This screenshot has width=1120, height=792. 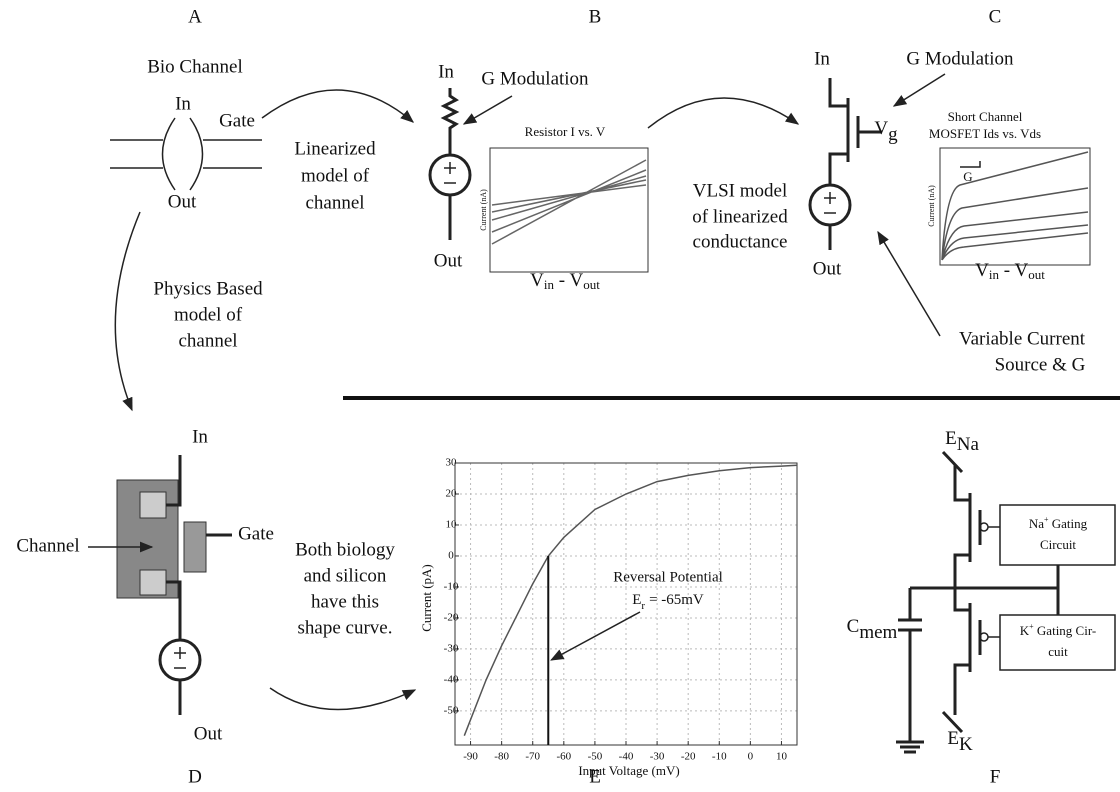 I want to click on label: G Modulation, so click(x=960, y=58).